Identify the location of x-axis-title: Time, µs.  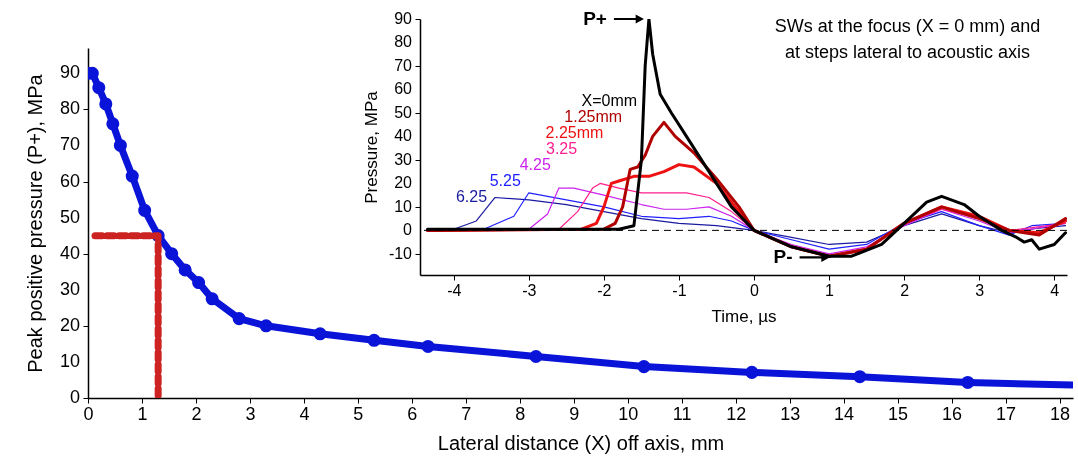
(744, 316).